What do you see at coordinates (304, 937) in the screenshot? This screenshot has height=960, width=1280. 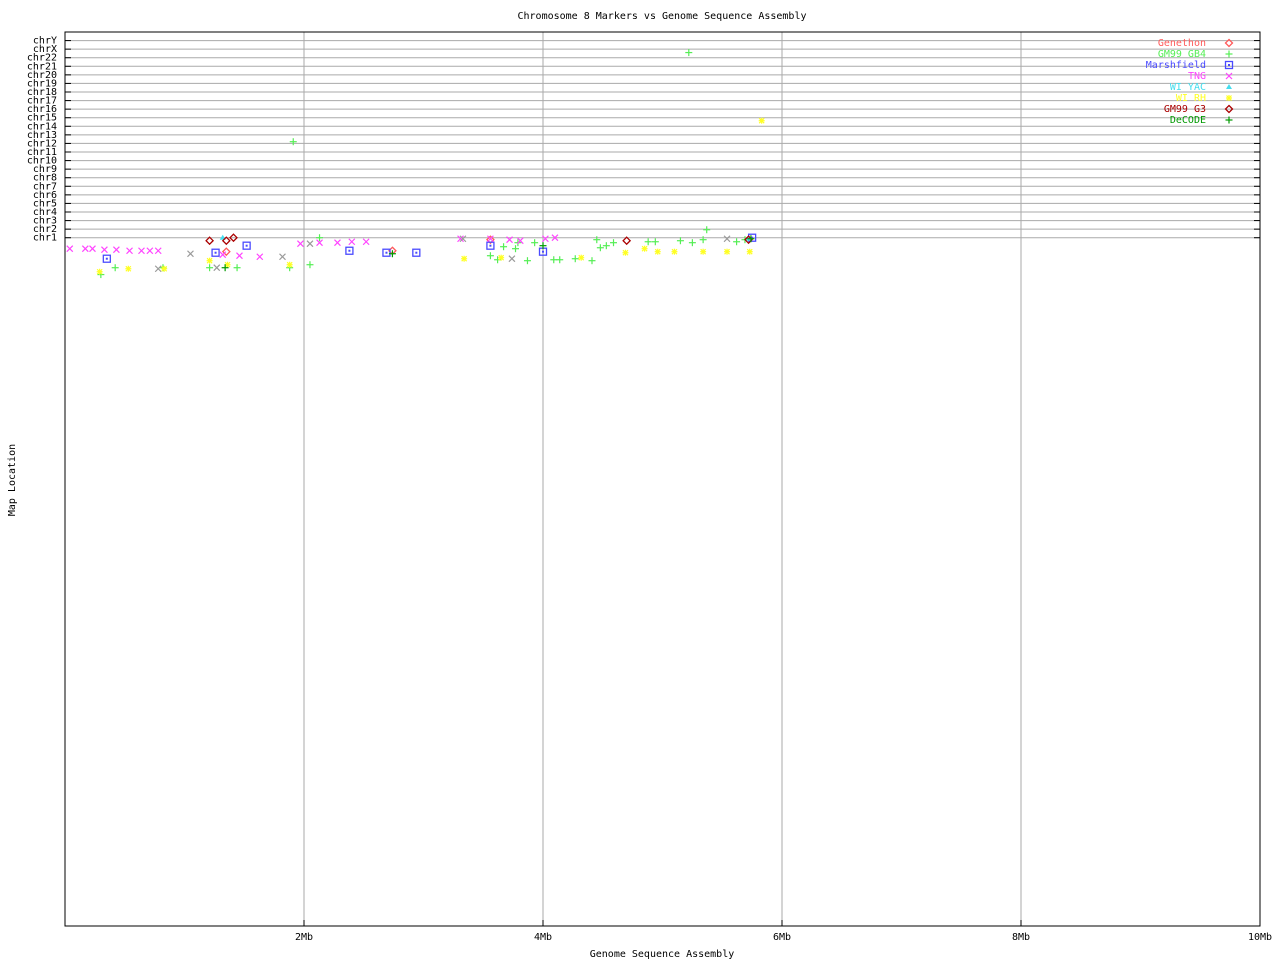 I see `x-tick-label: 2Mb` at bounding box center [304, 937].